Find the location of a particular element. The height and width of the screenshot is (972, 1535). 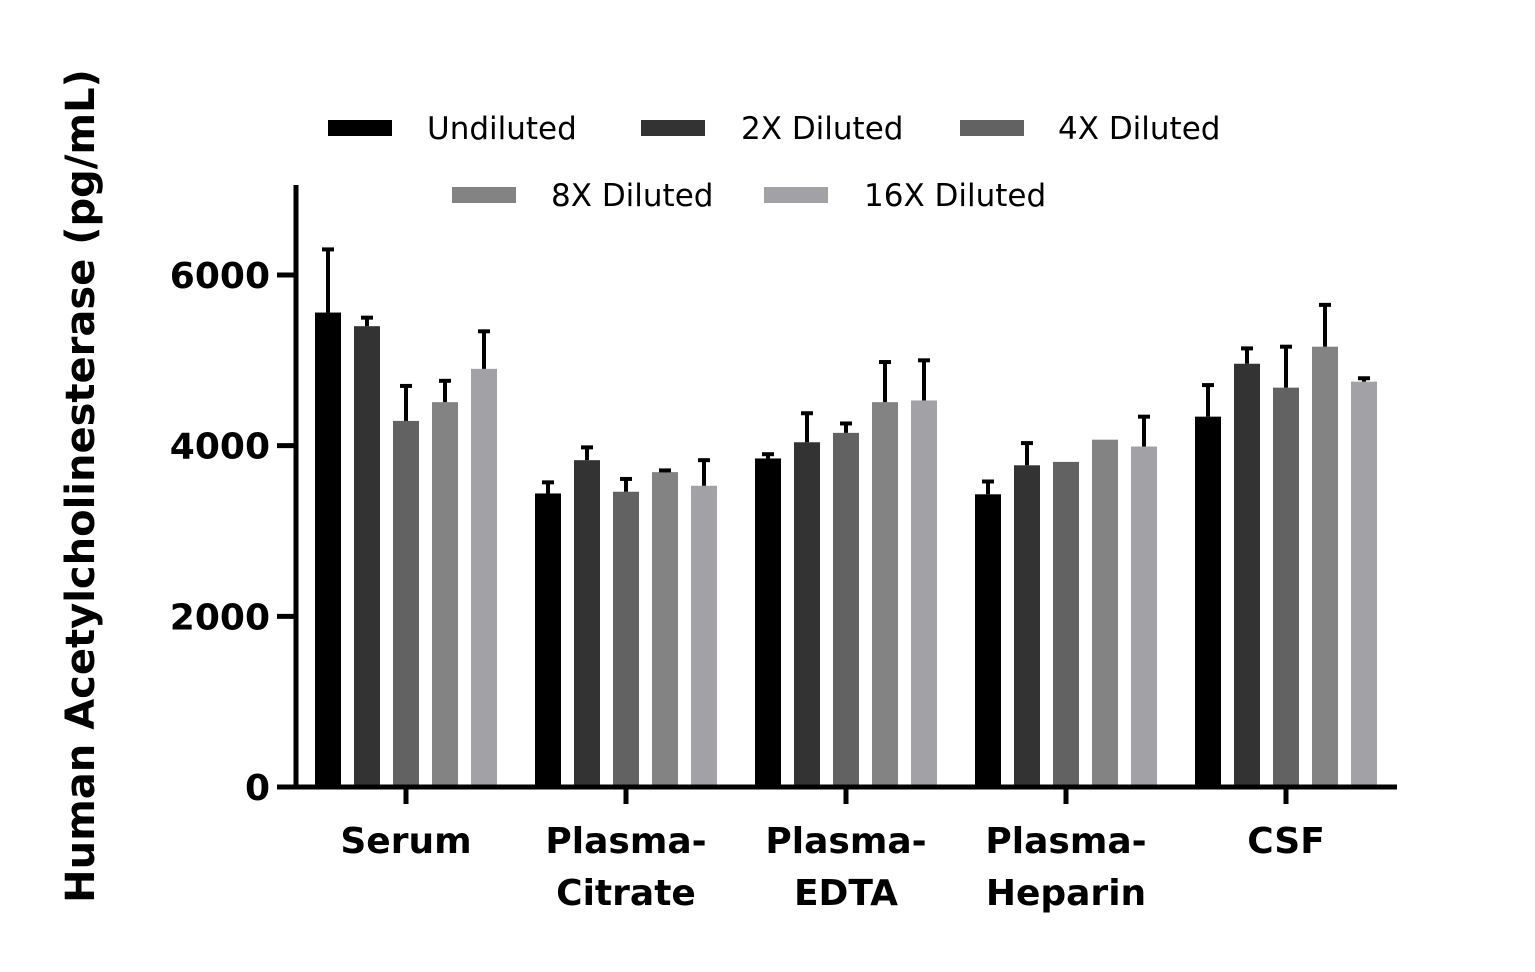

y-tick-label: 4000 is located at coordinates (220, 447).